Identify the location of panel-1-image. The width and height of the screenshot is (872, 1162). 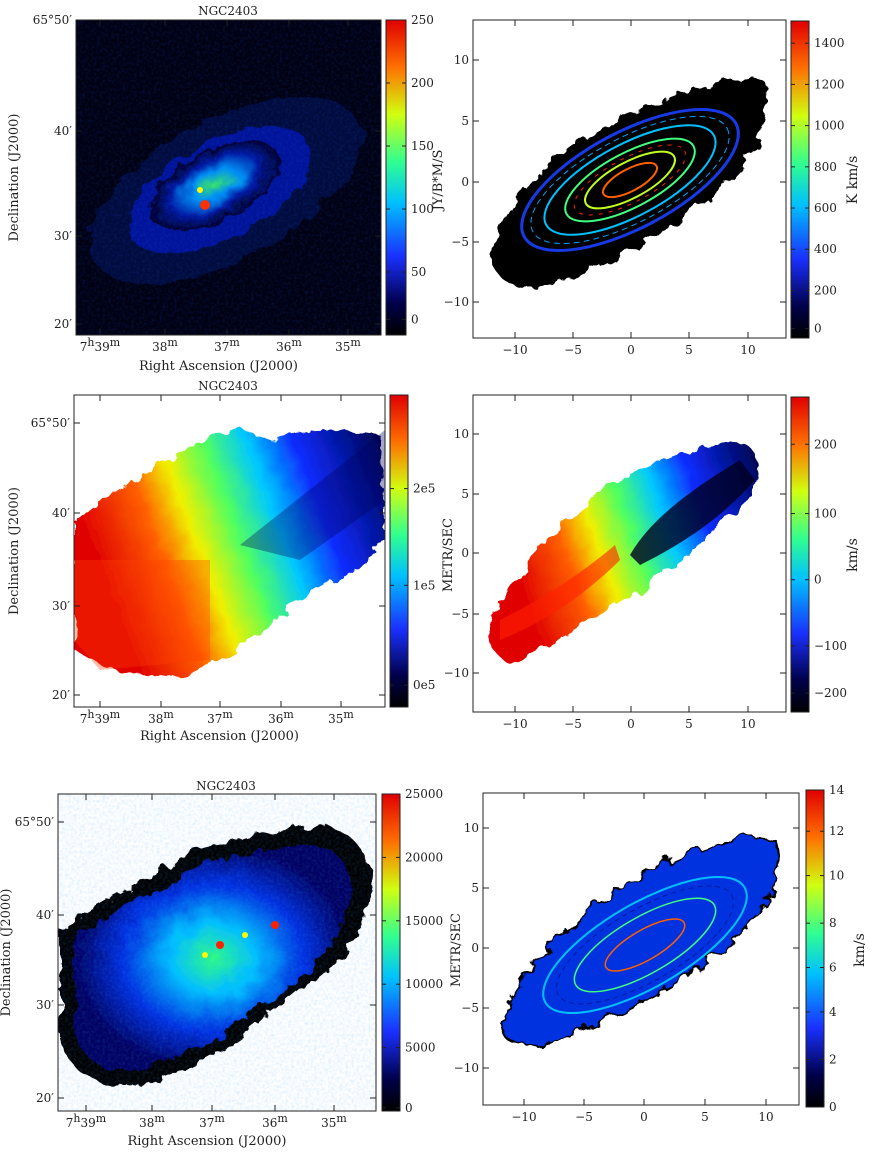
(228, 177).